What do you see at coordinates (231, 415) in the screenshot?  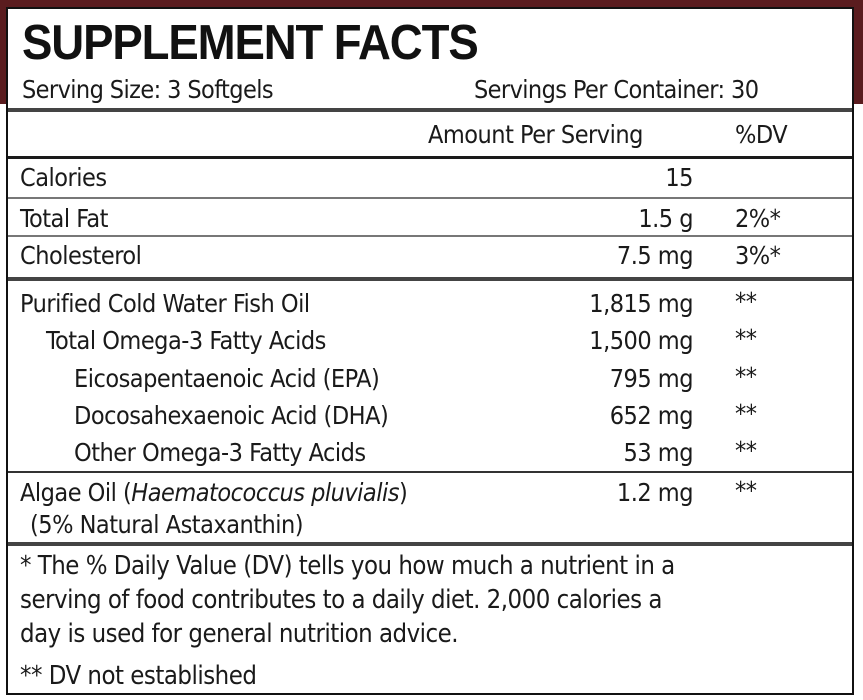 I see `row-dha-name: Docosahexaenoic Acid (DHA)` at bounding box center [231, 415].